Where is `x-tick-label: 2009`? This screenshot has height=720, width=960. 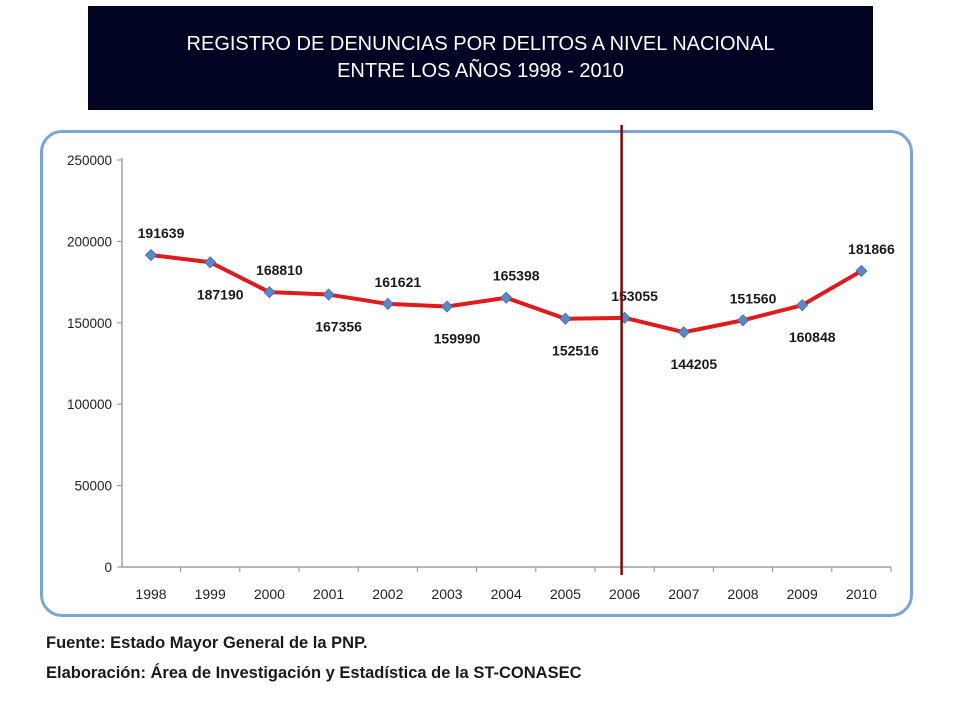 x-tick-label: 2009 is located at coordinates (802, 594).